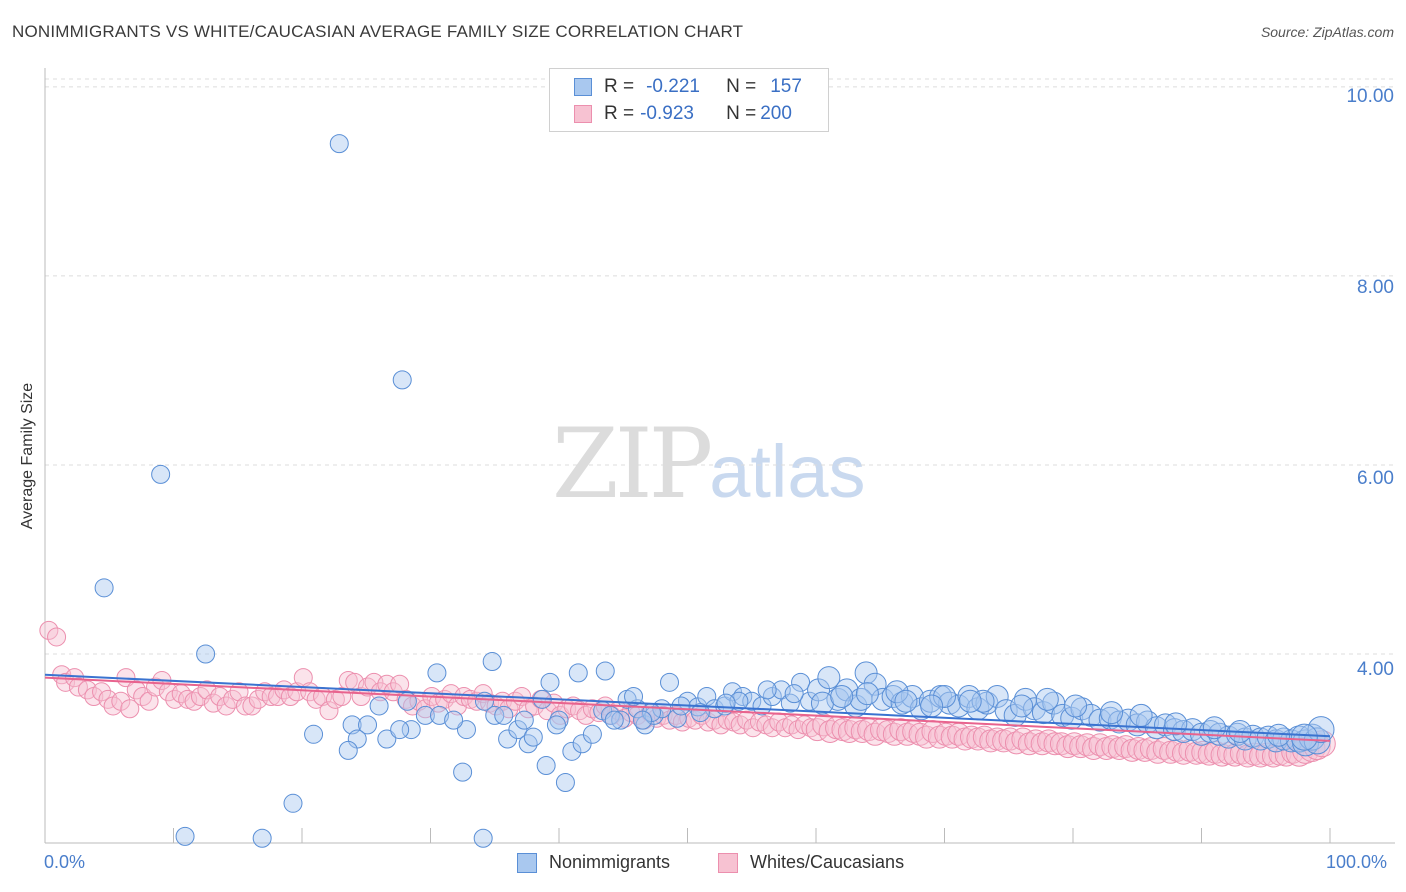  What do you see at coordinates (776, 113) in the screenshot?
I see `n-value: 200` at bounding box center [776, 113].